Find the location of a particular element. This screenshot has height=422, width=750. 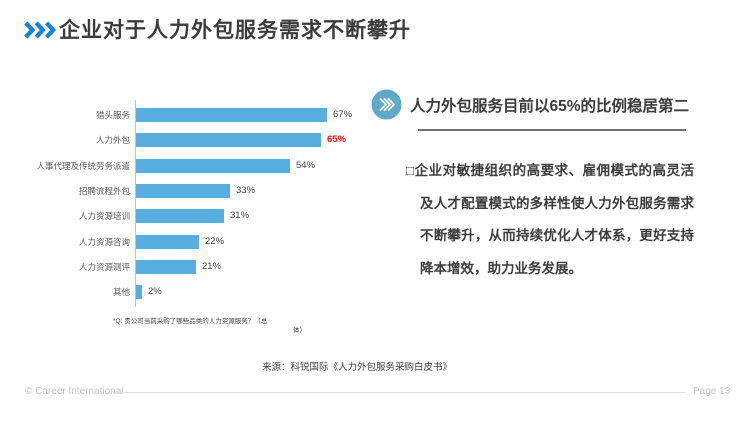

panel-heading: 人力外包服务目前以65%的比例稳居第二 is located at coordinates (550, 106).